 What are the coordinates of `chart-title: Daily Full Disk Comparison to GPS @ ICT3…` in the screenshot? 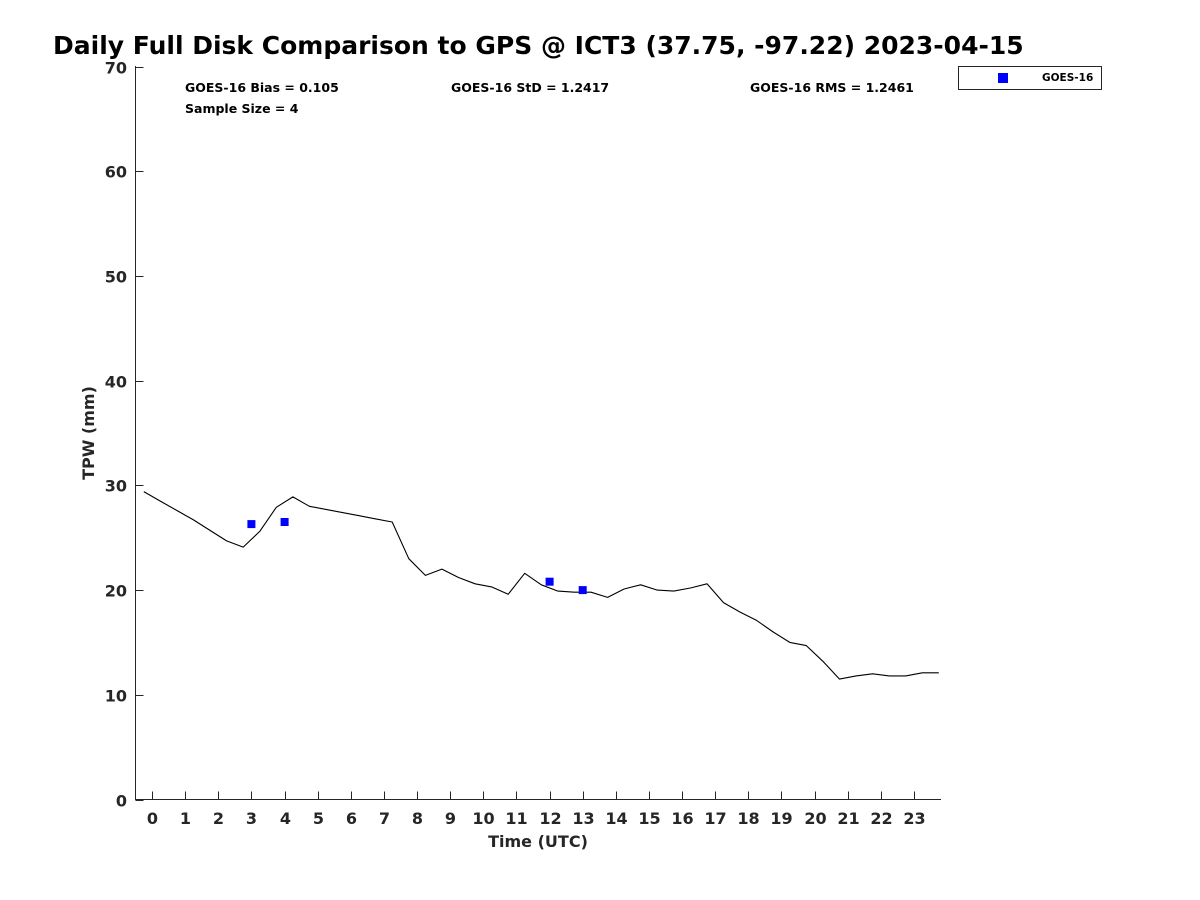 It's located at (538, 45).